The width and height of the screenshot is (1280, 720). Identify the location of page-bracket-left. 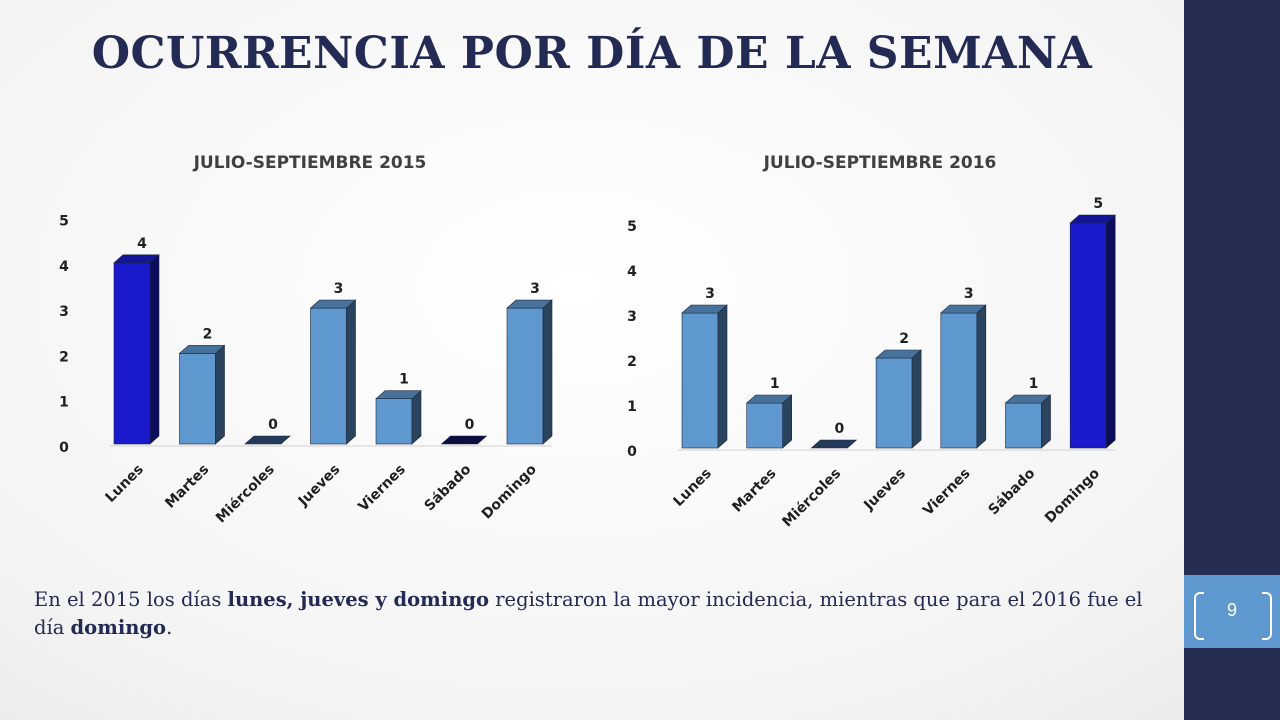
(1199, 616).